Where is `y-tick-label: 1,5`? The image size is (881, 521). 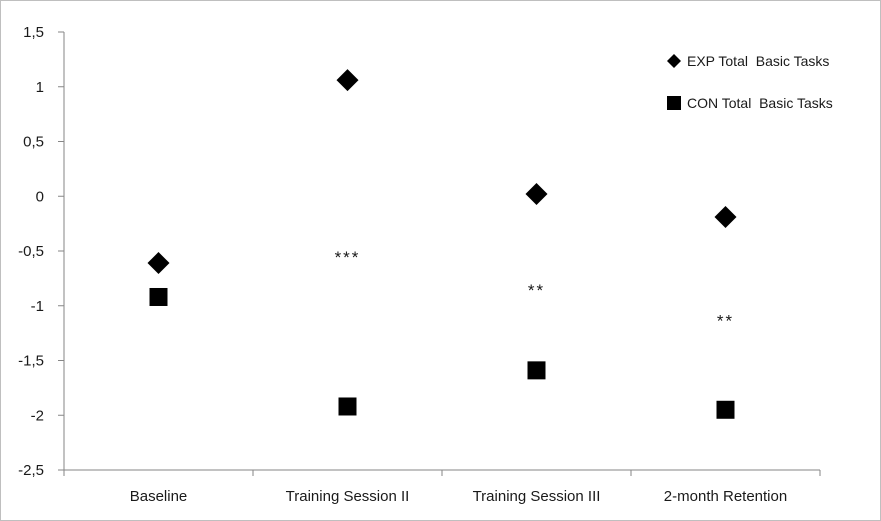
y-tick-label: 1,5 is located at coordinates (33, 32).